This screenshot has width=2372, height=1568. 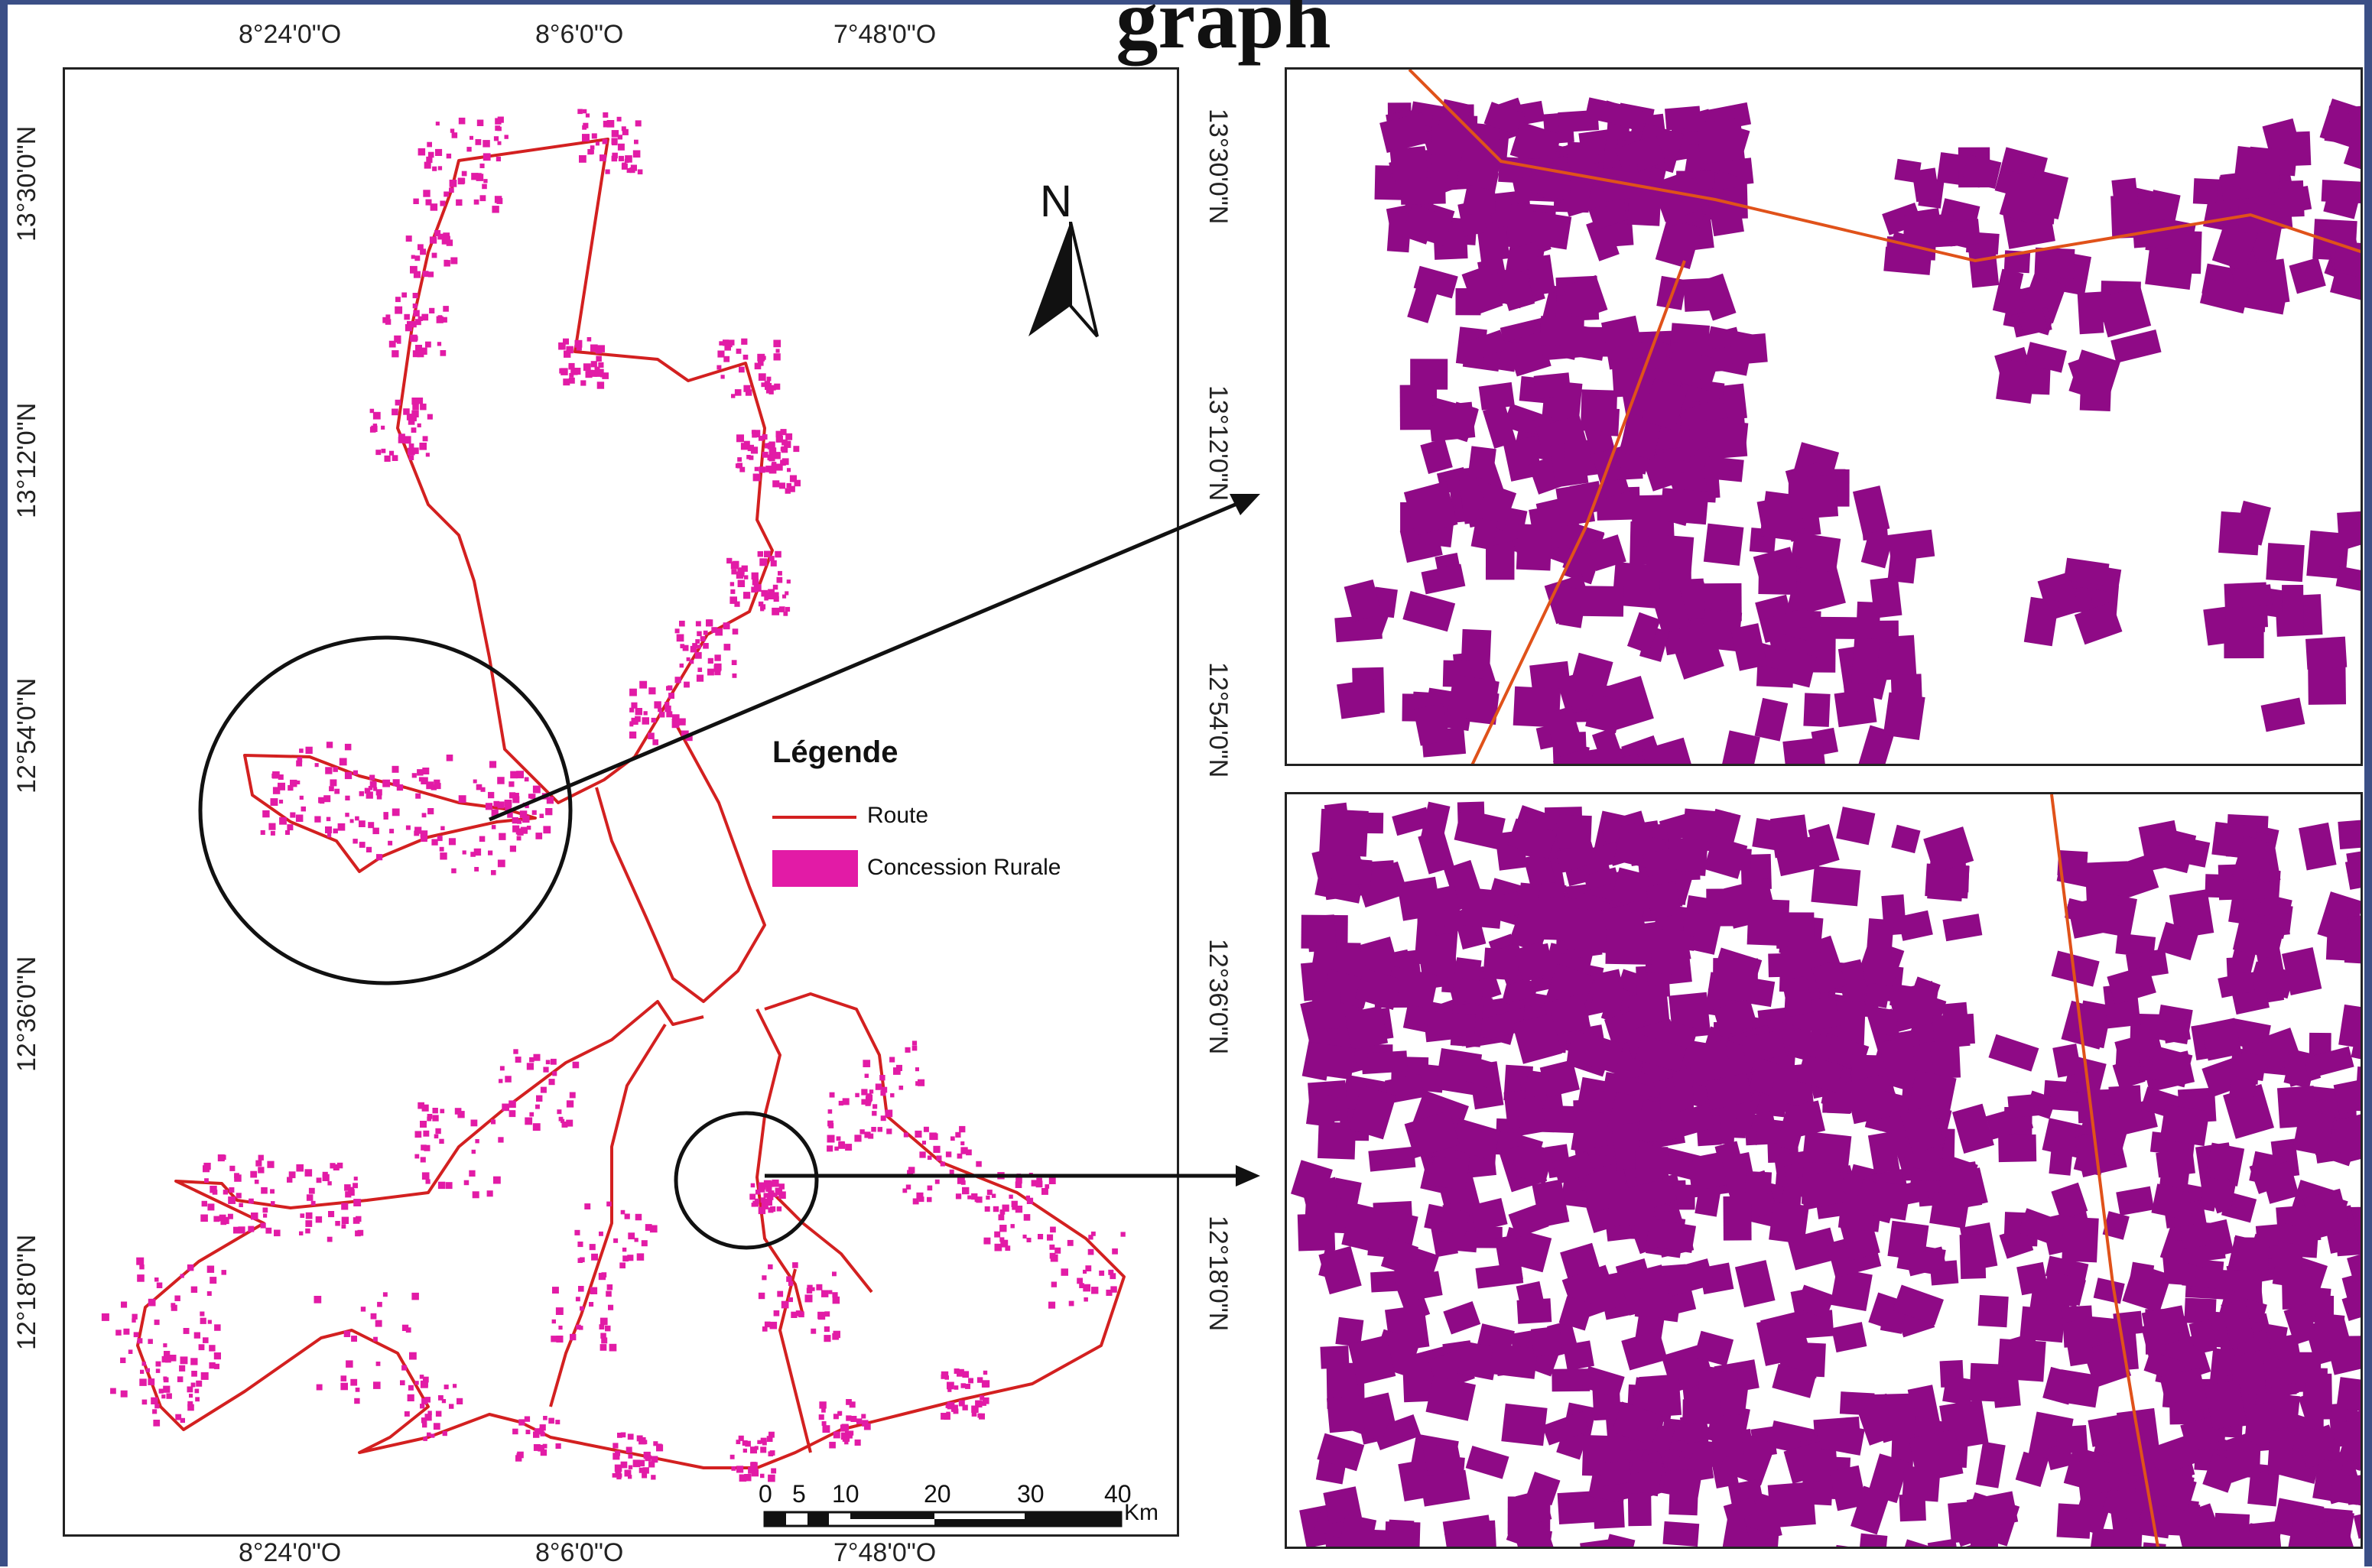 I want to click on legend-title: Légende, so click(x=835, y=752).